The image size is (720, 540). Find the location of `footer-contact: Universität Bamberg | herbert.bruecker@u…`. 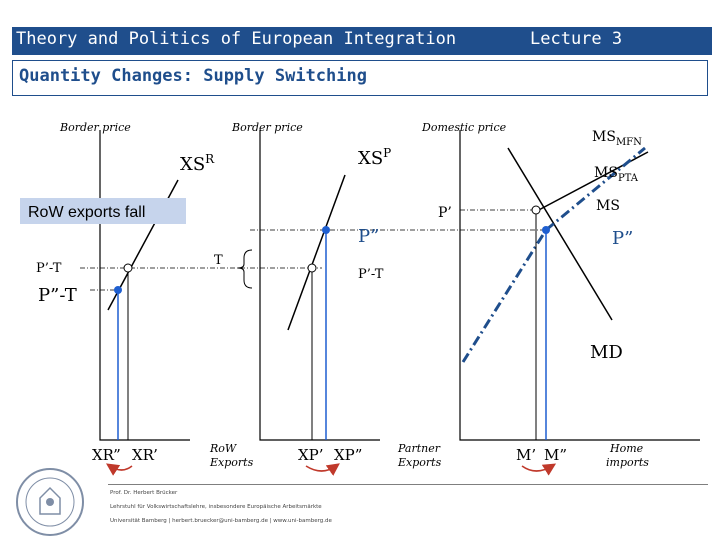

footer-contact: Universität Bamberg | herbert.bruecker@u… is located at coordinates (221, 521).